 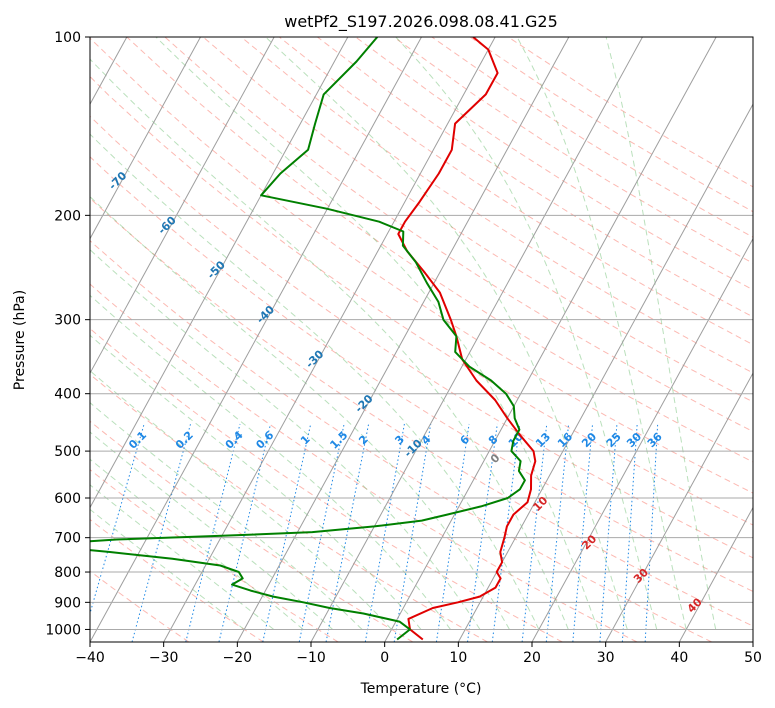 I want to click on y-tick-label: 400, so click(x=67, y=395).